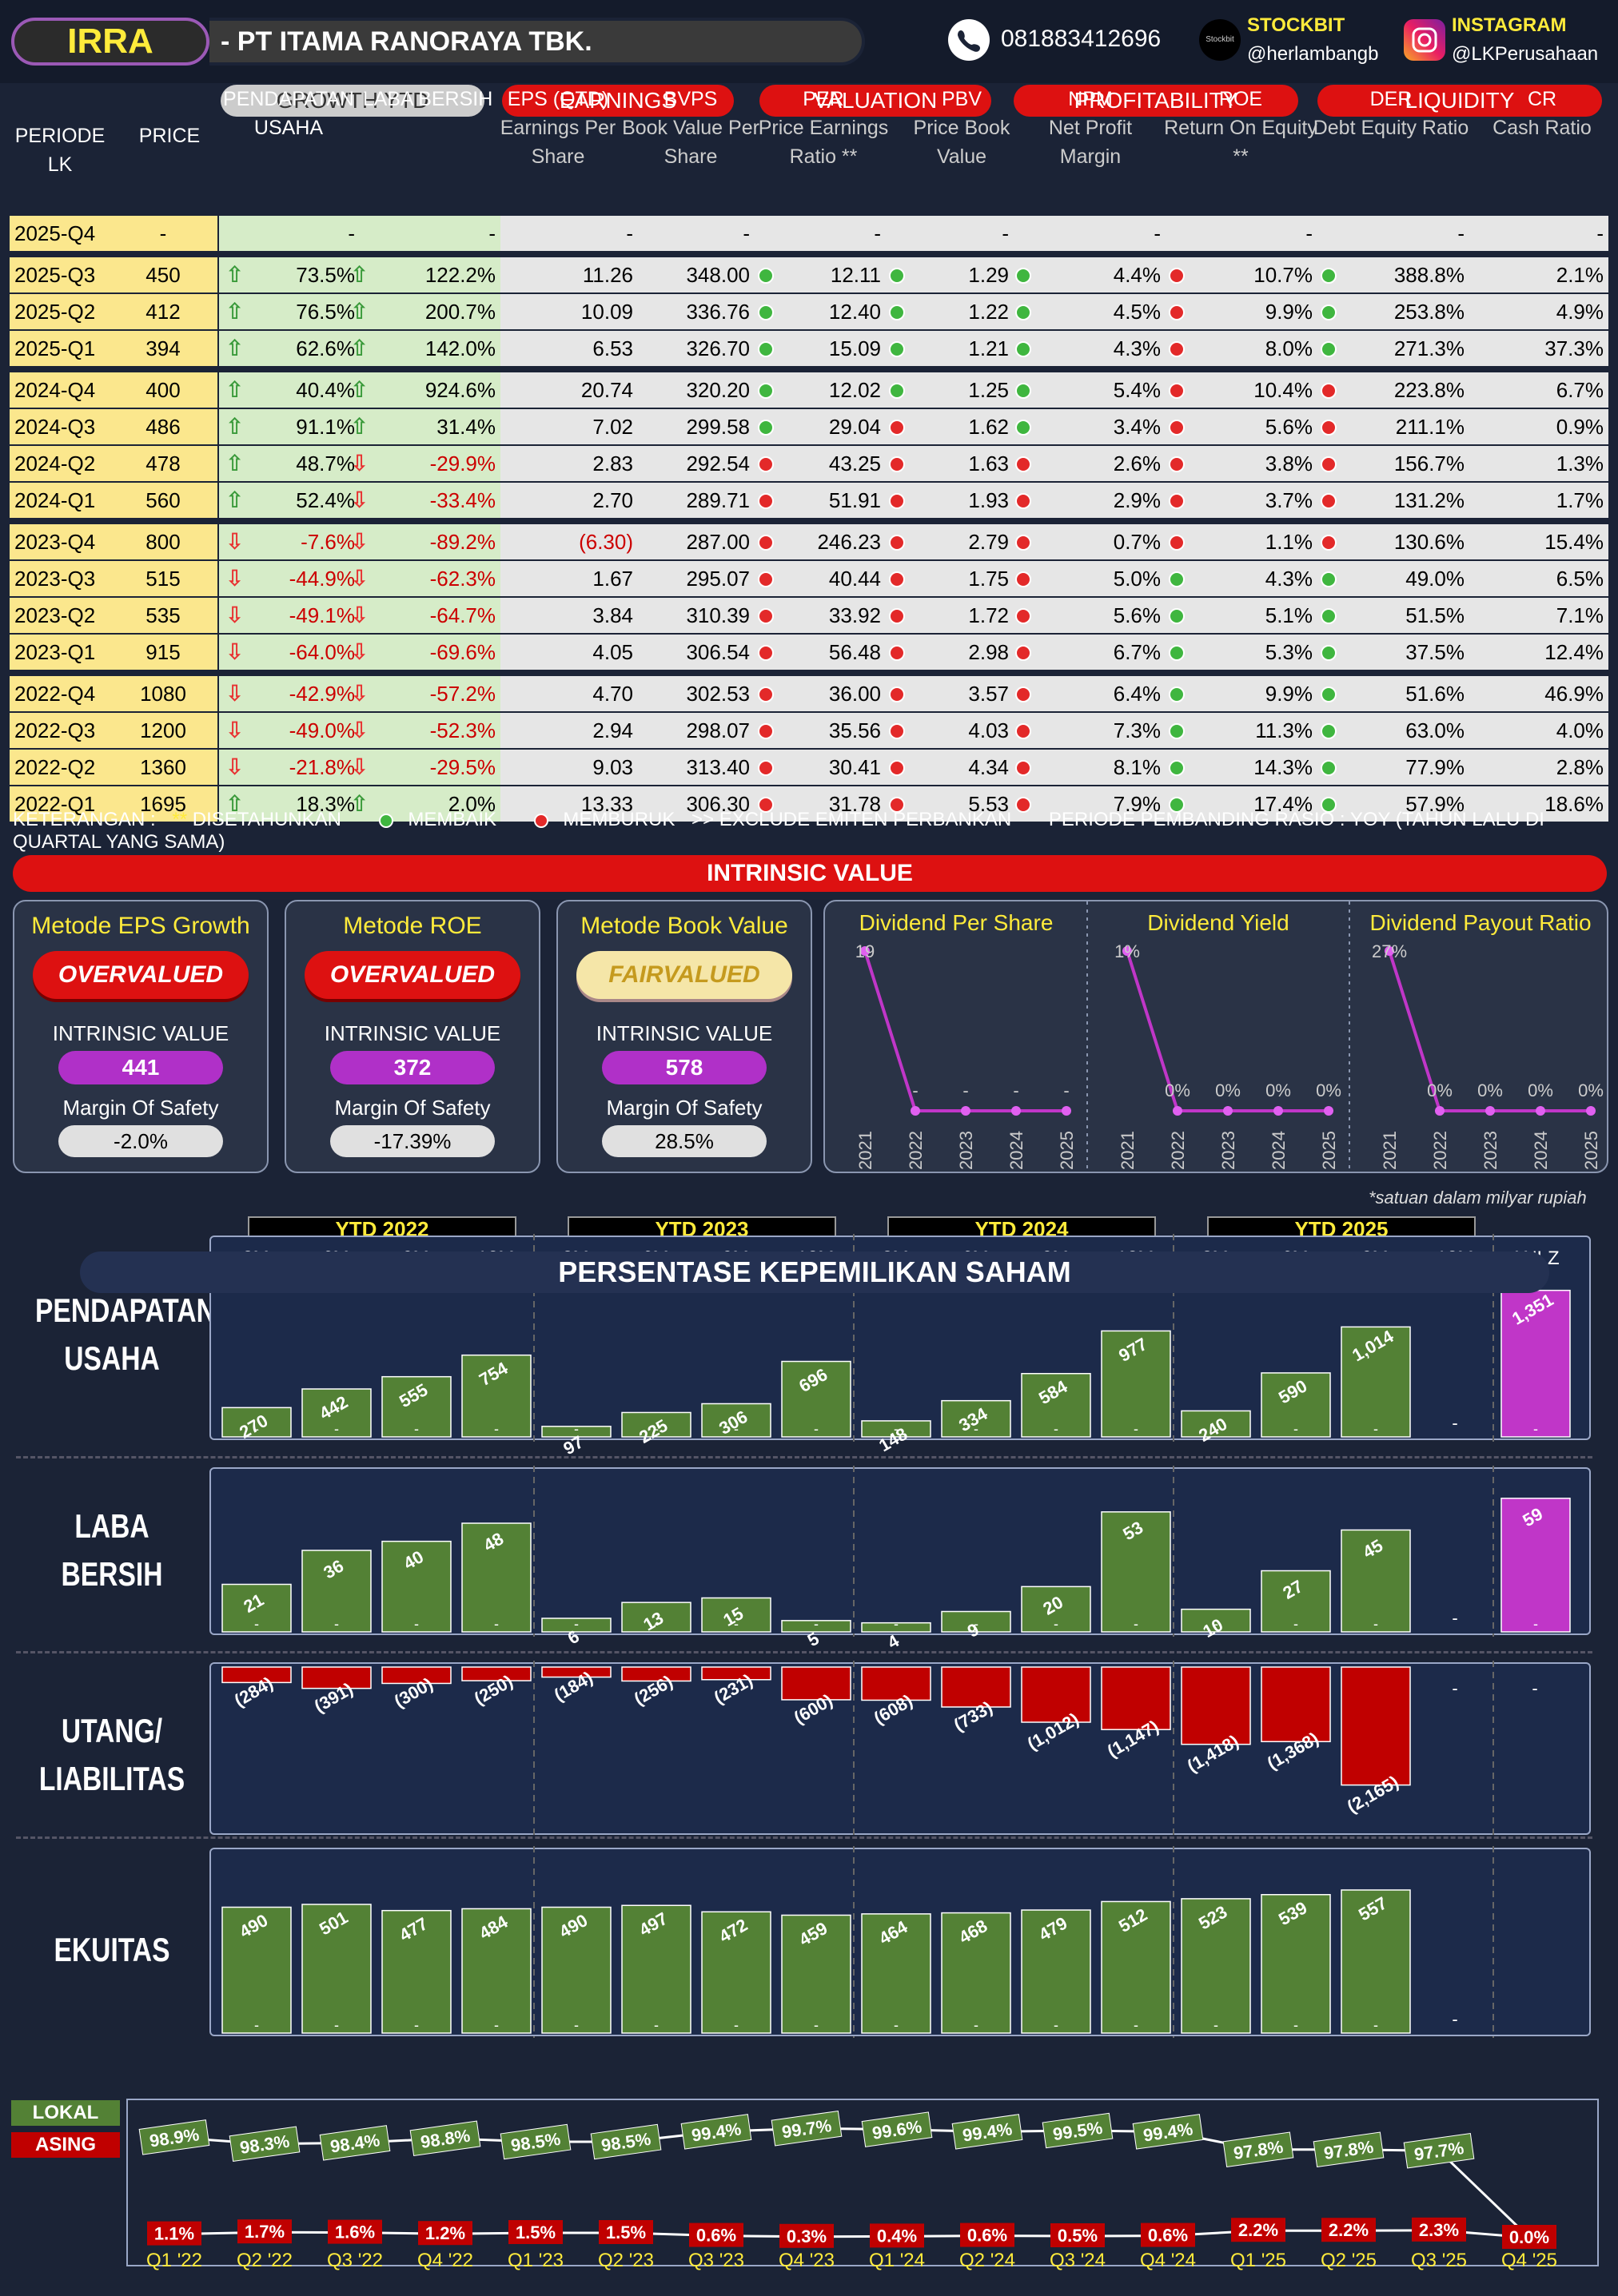 The height and width of the screenshot is (2296, 1618). I want to click on cell-npm: 8.1%, so click(1090, 767).